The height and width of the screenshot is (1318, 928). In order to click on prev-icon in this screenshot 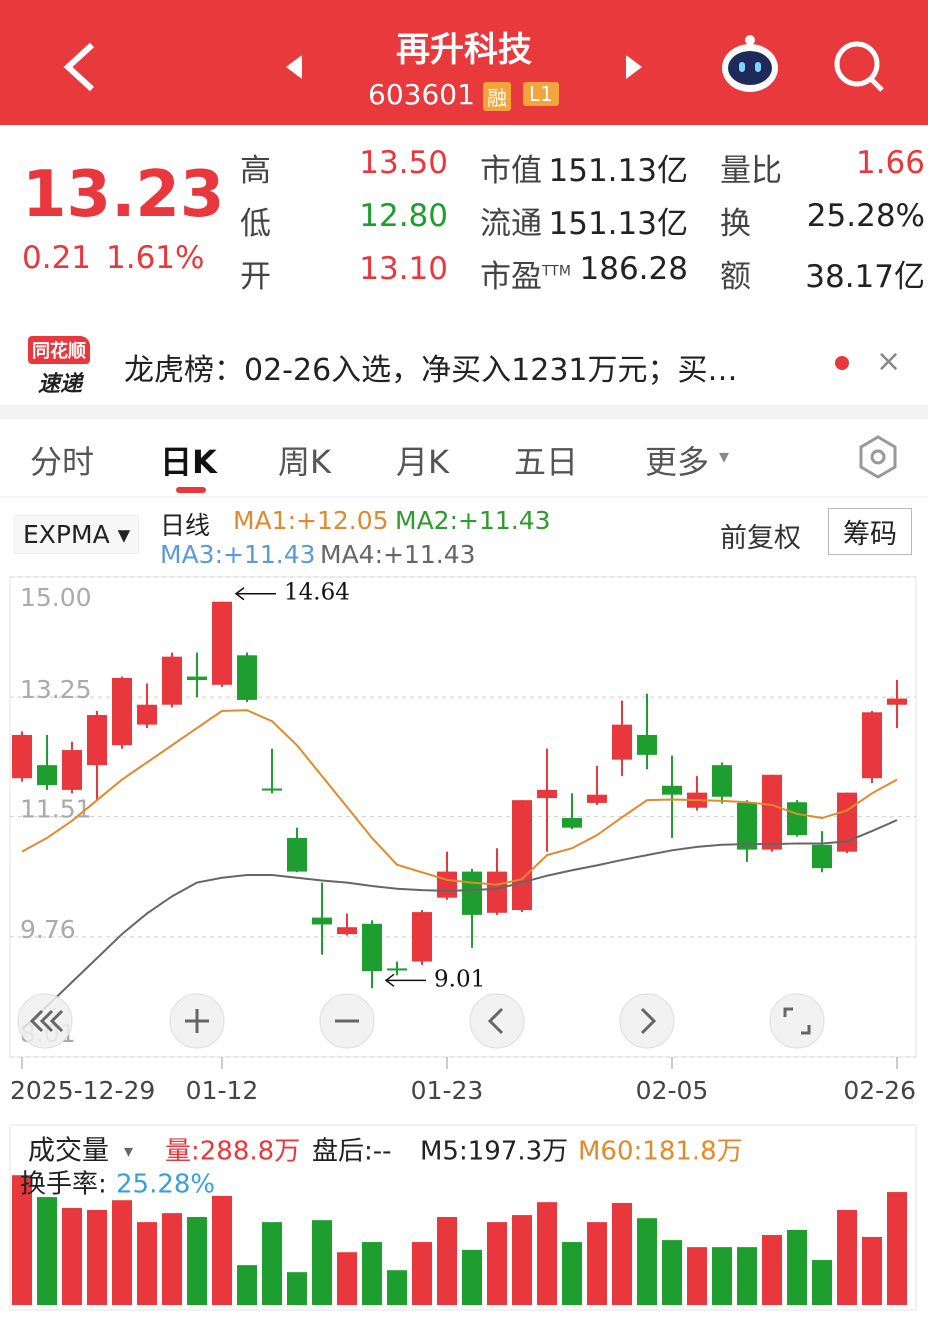, I will do `click(294, 67)`.